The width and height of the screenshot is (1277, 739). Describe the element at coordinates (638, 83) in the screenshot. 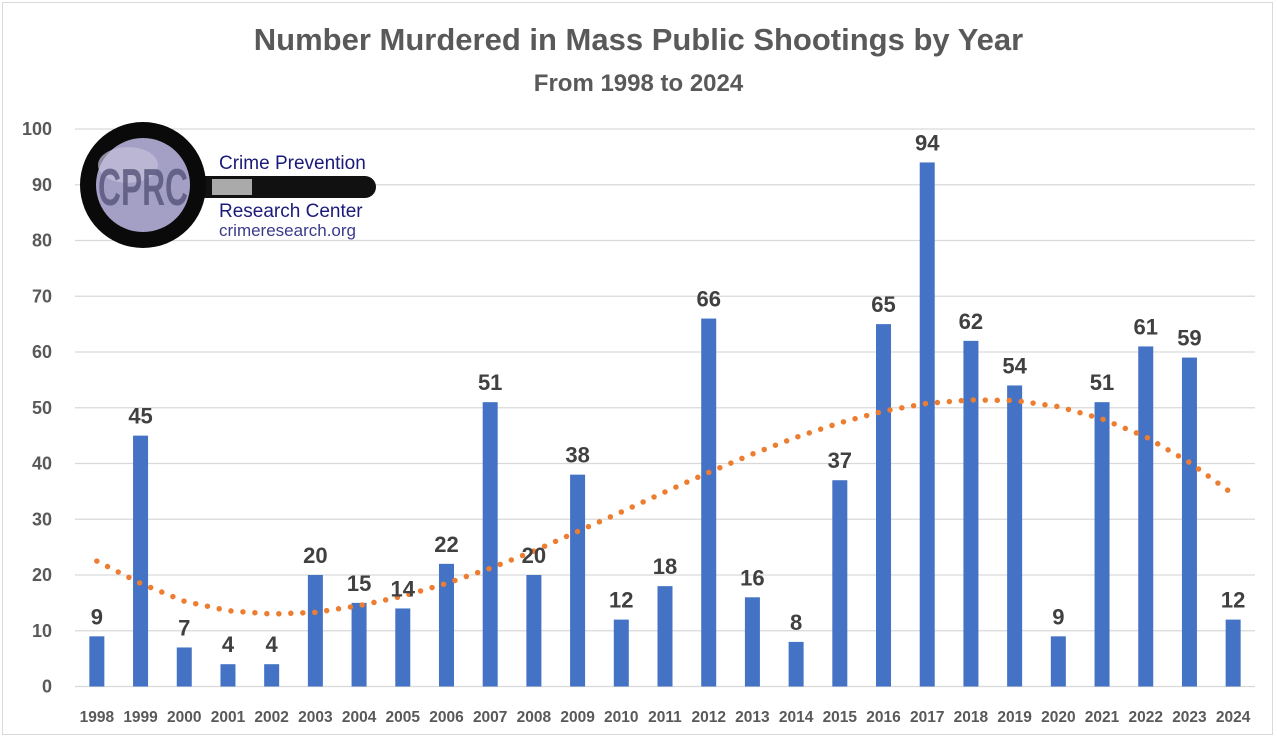

I see `chart-subtitle: From 1998 to 2024` at that location.